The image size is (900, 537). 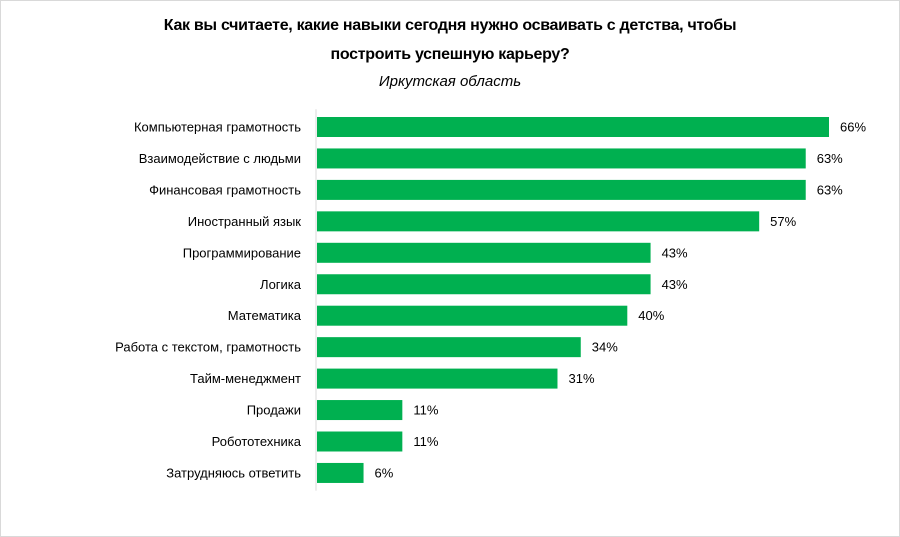 I want to click on category-label: Тайм-менеджмент, so click(x=245, y=378).